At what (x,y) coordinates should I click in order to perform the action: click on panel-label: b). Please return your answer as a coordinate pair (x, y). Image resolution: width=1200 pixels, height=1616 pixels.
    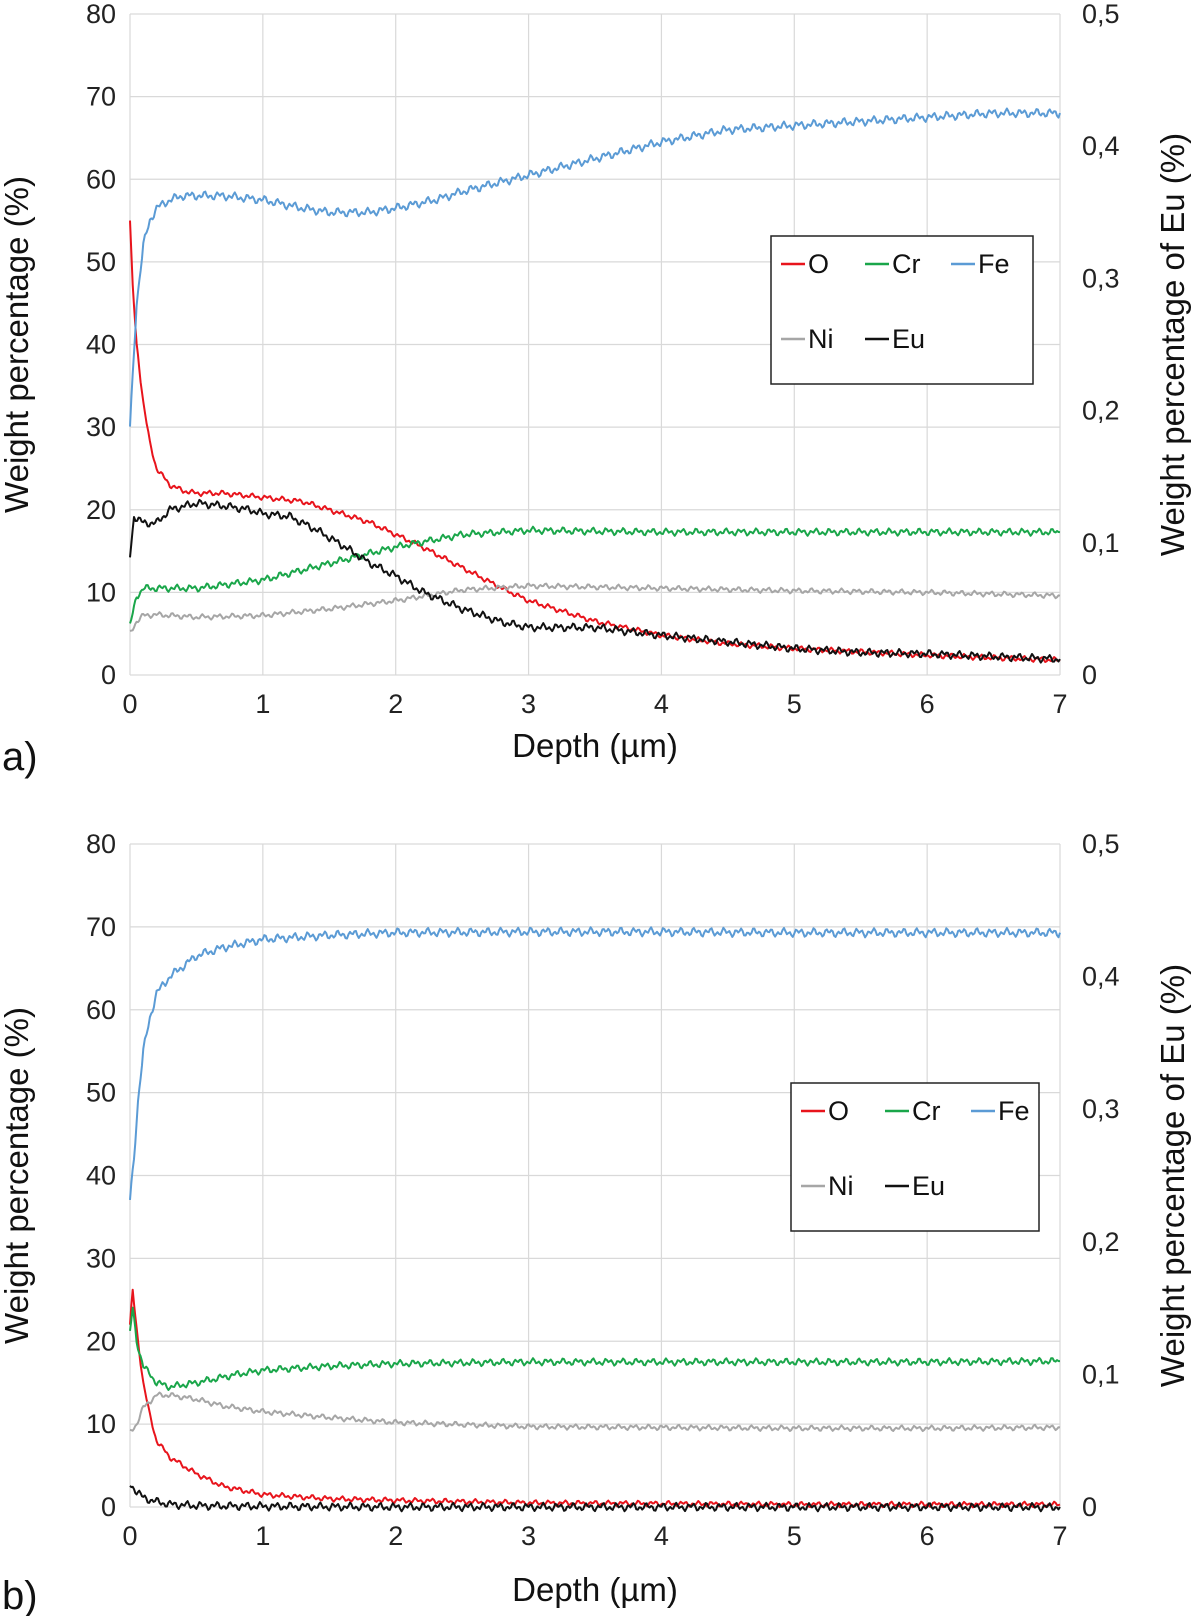
    Looking at the image, I should click on (20, 1595).